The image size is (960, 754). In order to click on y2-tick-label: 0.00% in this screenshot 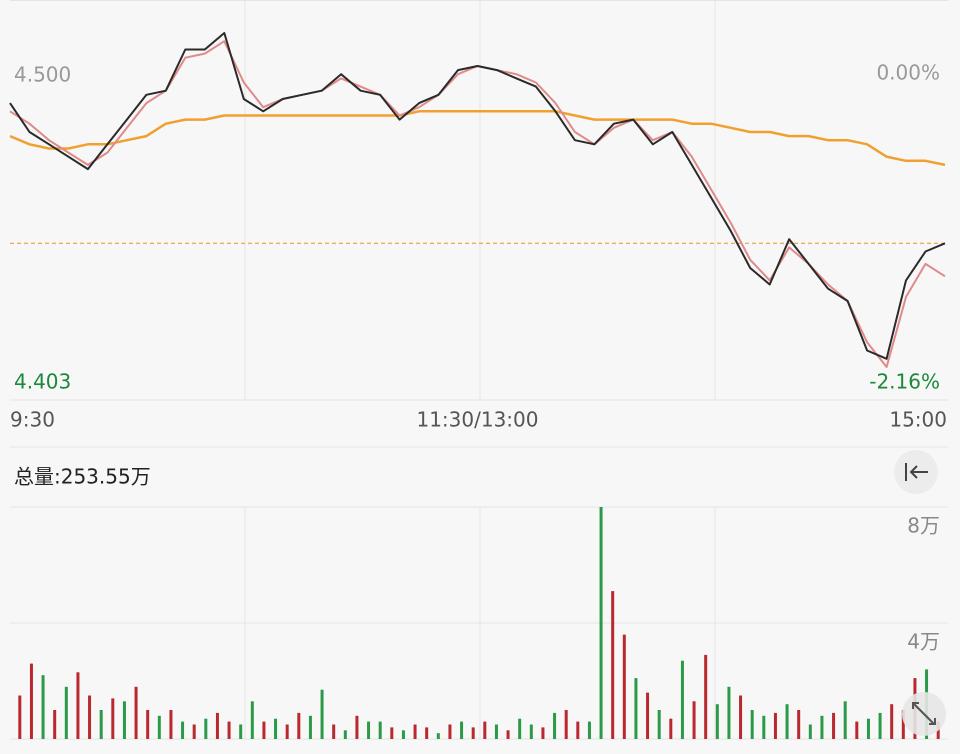, I will do `click(908, 73)`.